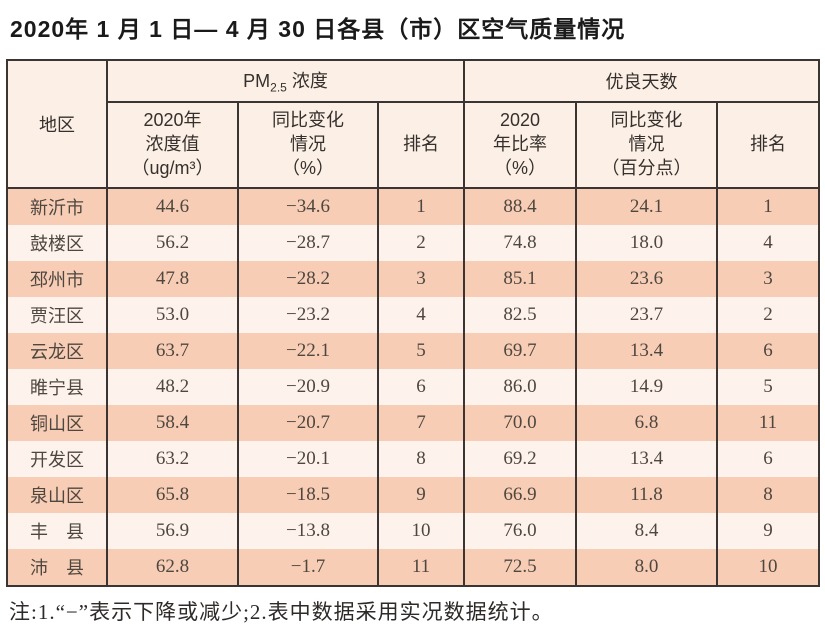 Image resolution: width=825 pixels, height=626 pixels. Describe the element at coordinates (172, 315) in the screenshot. I see `cell-pm-value: 53.0` at that location.